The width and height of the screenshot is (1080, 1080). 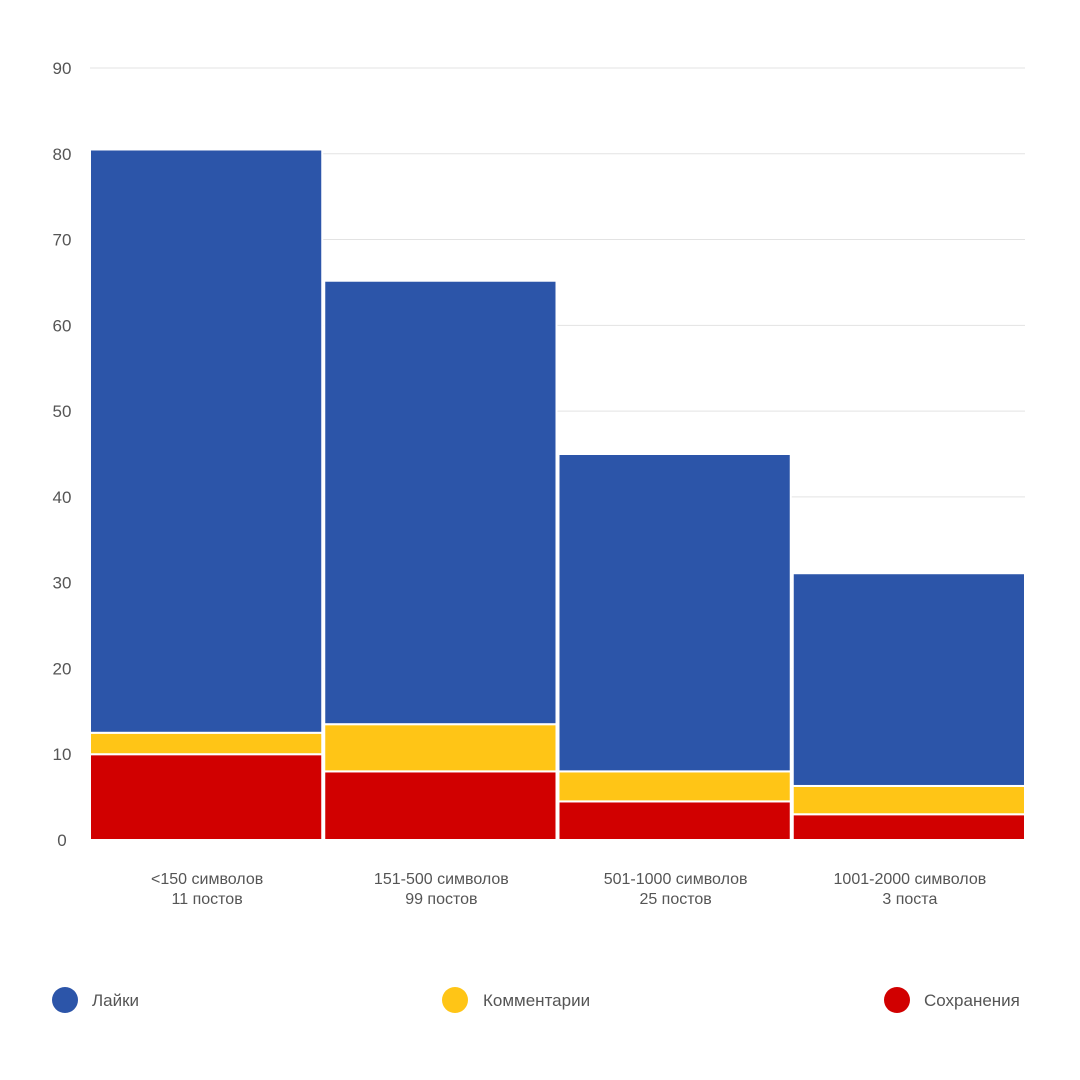 What do you see at coordinates (675, 899) in the screenshot?
I see `category-label-line2: 25 постов` at bounding box center [675, 899].